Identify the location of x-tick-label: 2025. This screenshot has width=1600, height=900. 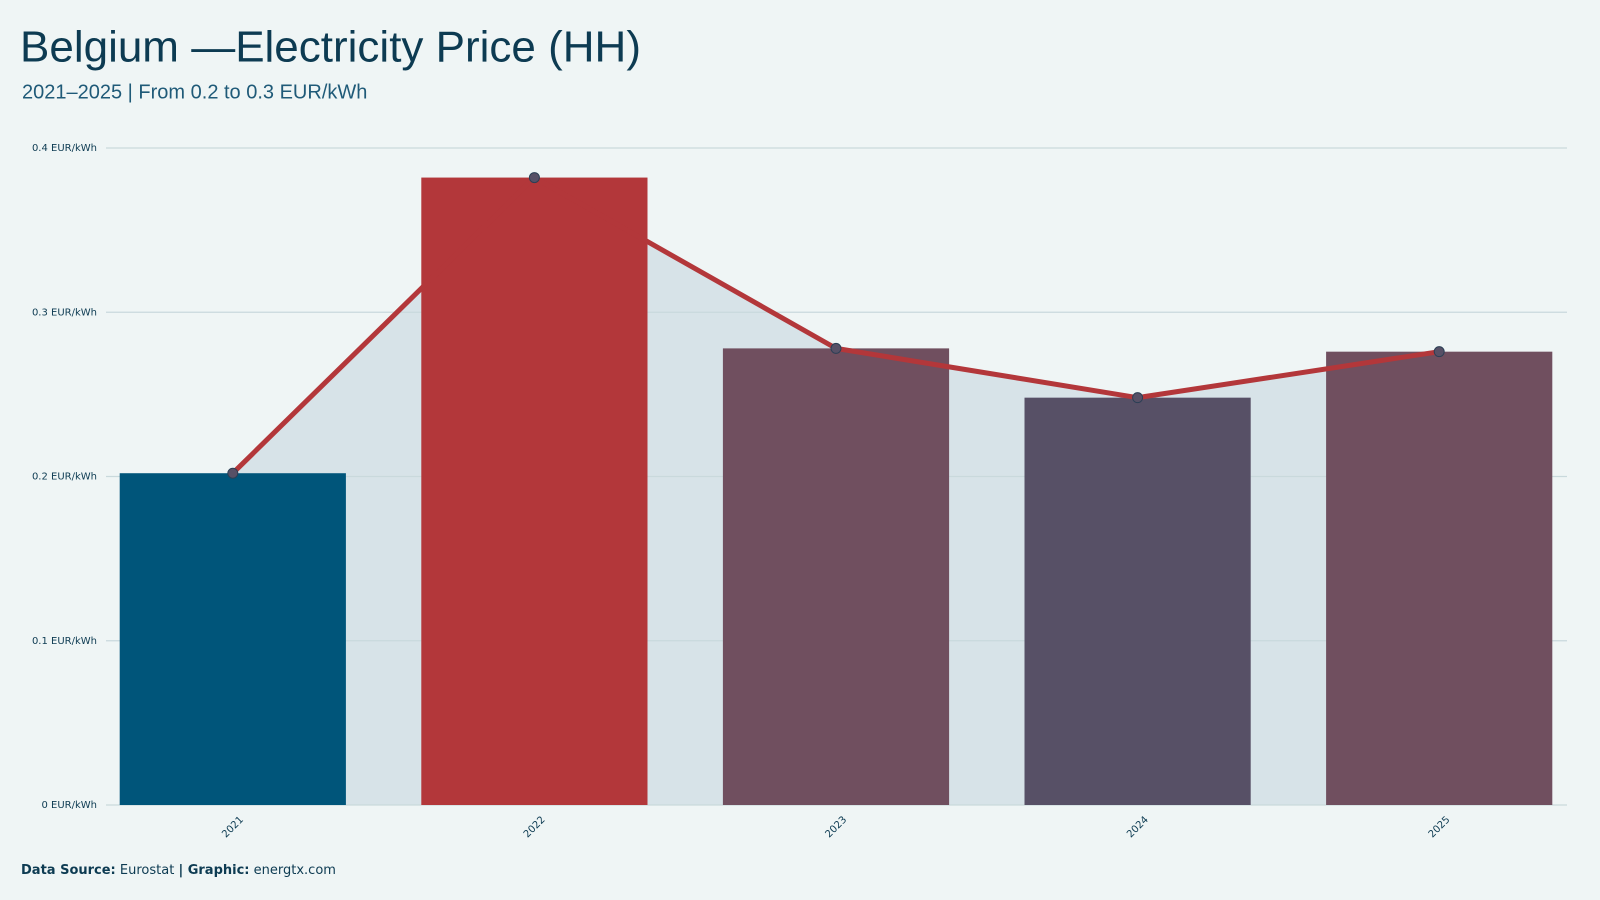
(1440, 827).